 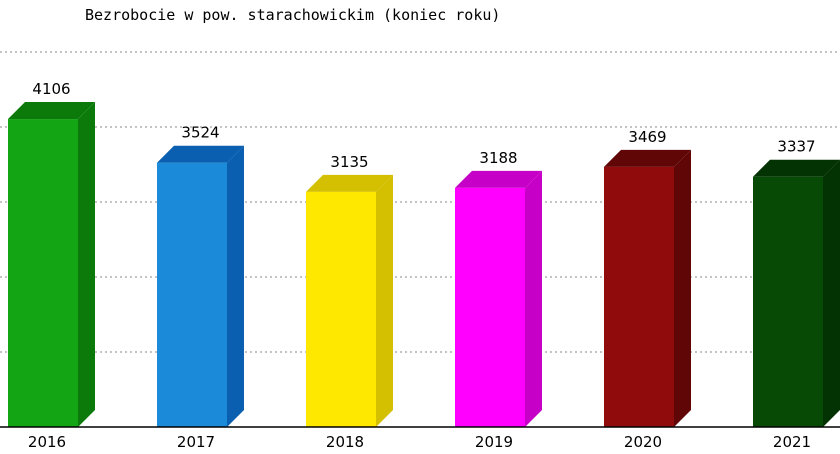 I want to click on bar-2020: 3469, so click(x=647, y=277).